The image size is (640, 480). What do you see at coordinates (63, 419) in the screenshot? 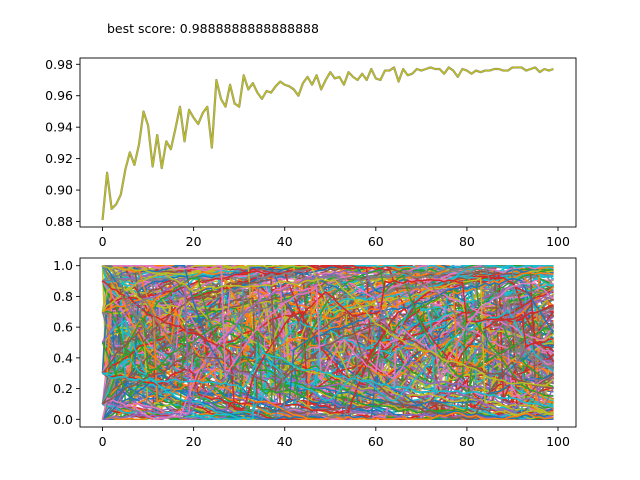
I see `bottom-ytick-label-0: 0.0` at bounding box center [63, 419].